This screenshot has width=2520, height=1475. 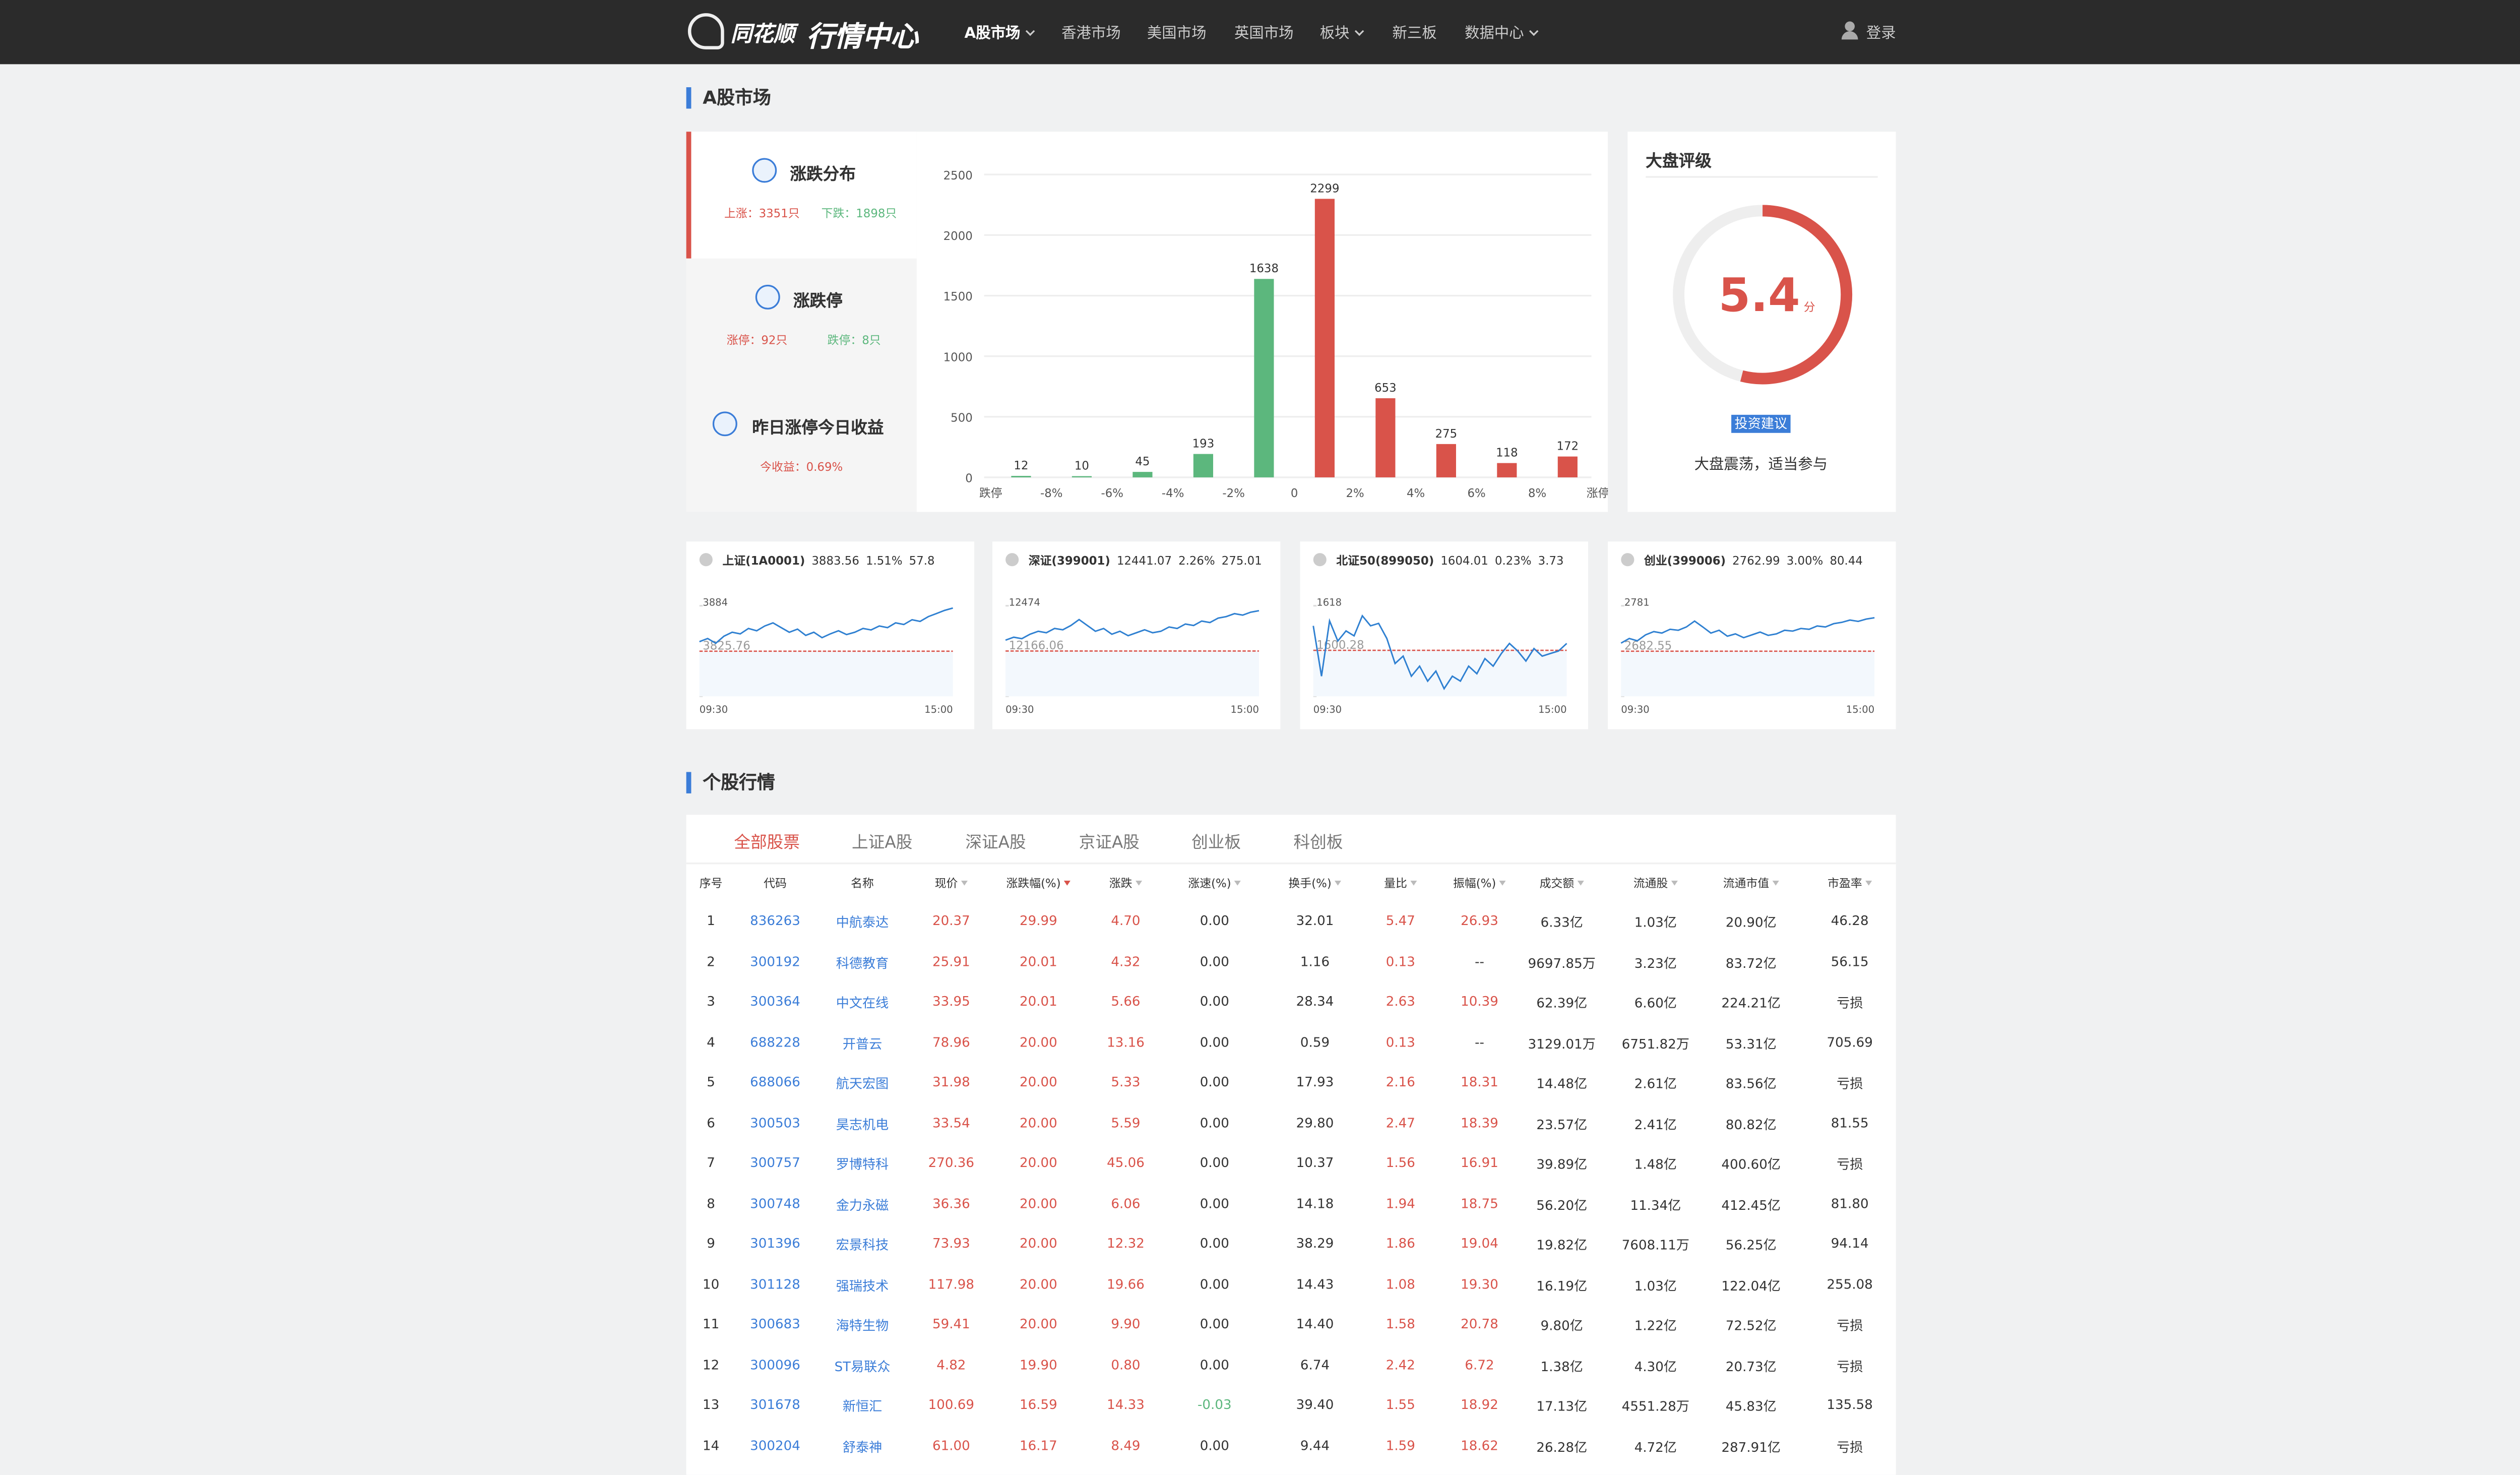 I want to click on tab: 全部股票, so click(x=767, y=843).